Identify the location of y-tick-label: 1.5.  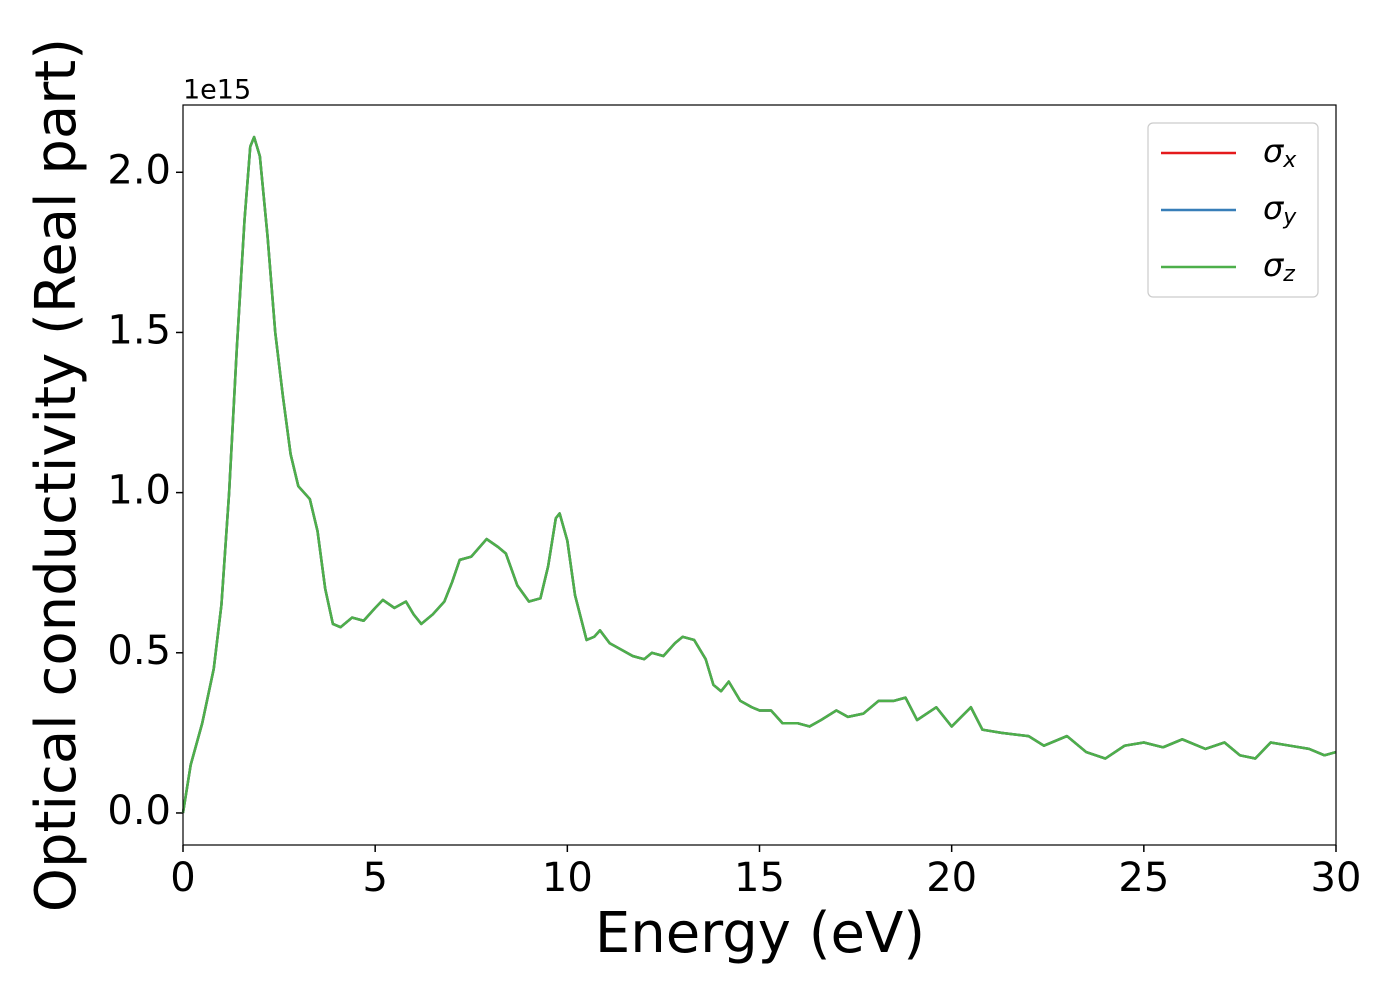
(139, 330).